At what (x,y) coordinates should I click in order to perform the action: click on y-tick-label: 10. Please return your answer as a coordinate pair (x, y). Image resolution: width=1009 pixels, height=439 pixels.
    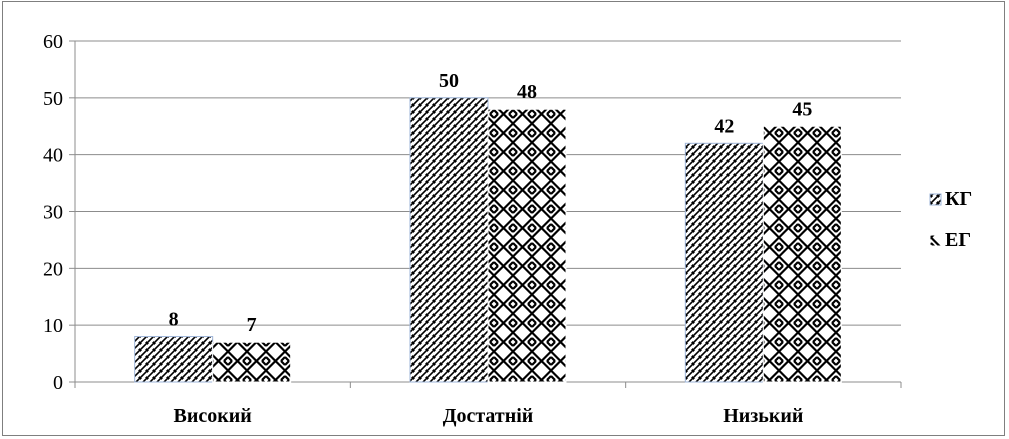
    Looking at the image, I should click on (53, 326).